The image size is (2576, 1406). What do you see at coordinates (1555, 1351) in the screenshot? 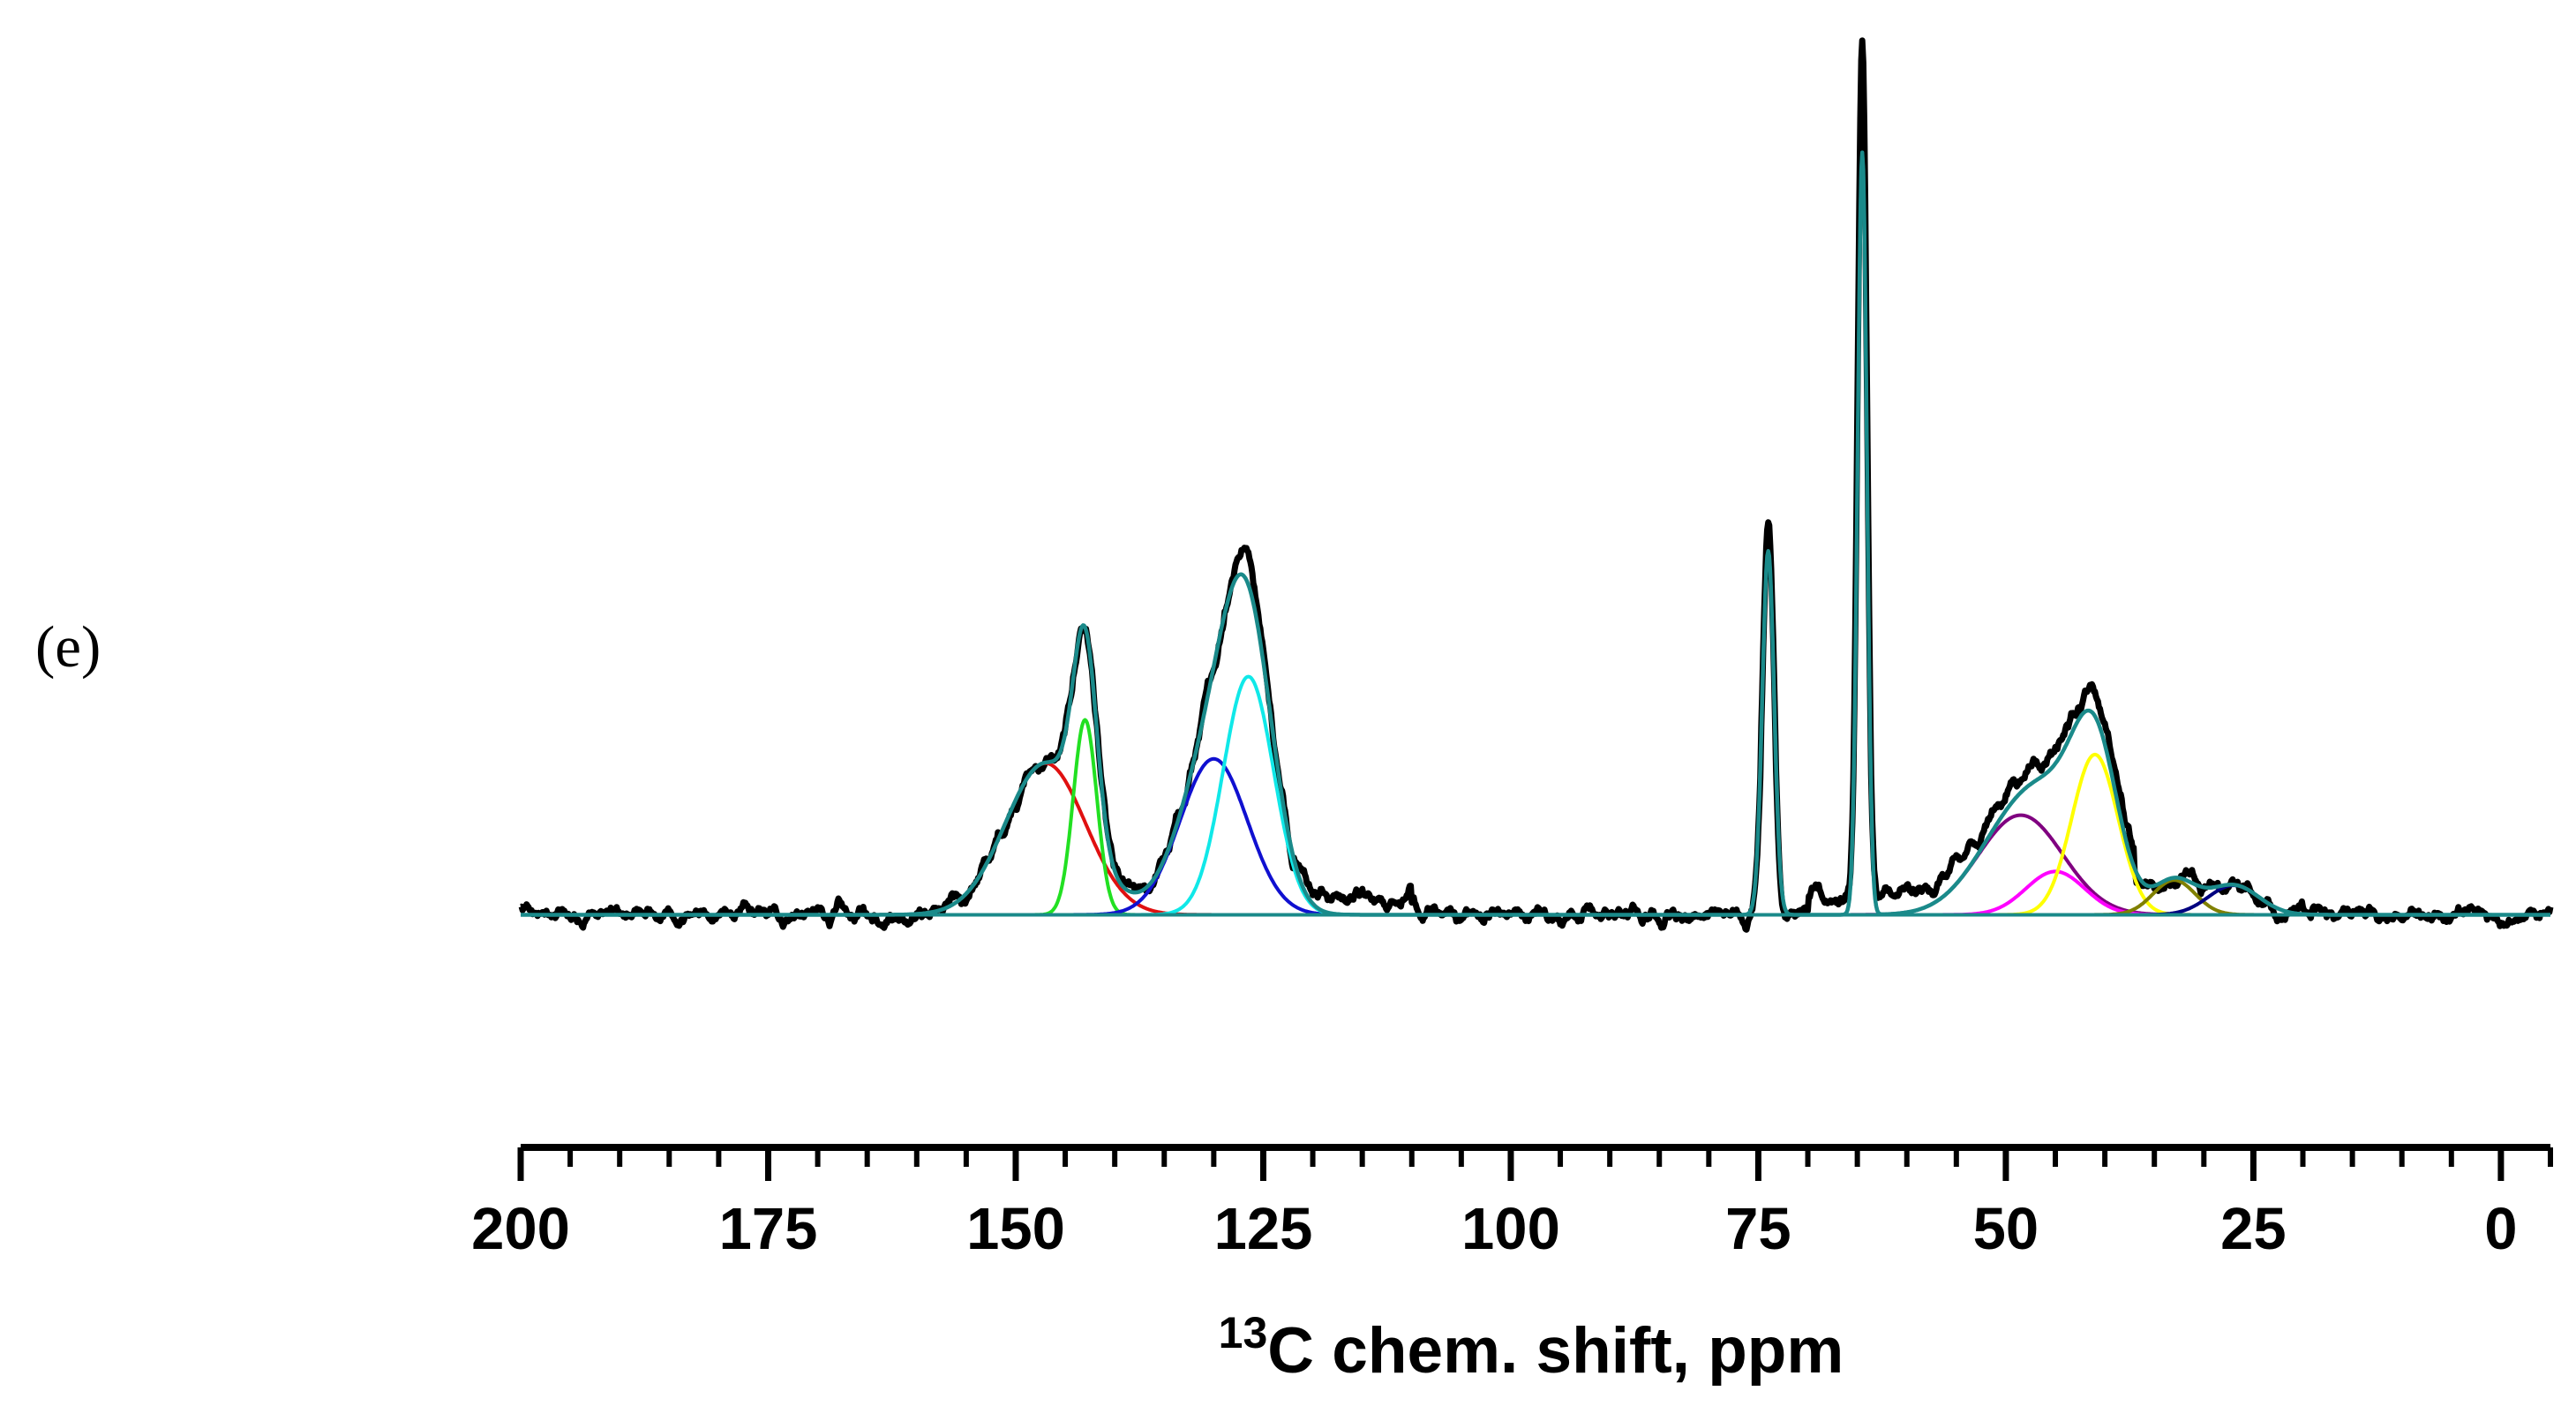
I see `x-axis-title-text: C chem. shift, ppm` at bounding box center [1555, 1351].